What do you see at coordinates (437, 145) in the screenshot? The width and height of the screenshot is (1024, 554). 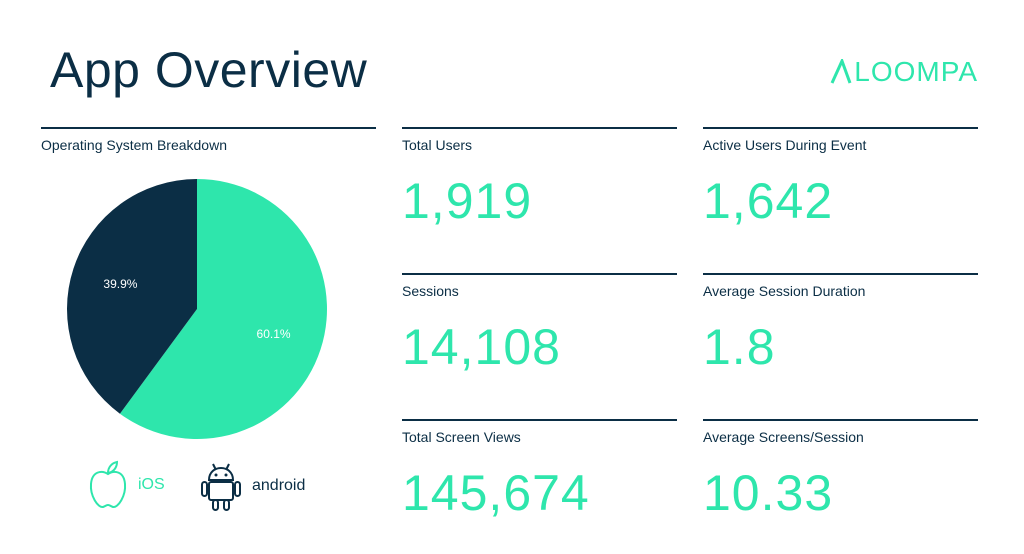 I see `total-users-label: Total Users` at bounding box center [437, 145].